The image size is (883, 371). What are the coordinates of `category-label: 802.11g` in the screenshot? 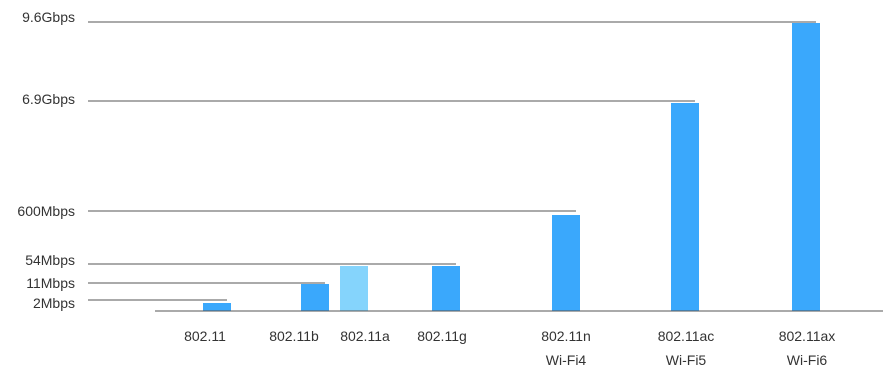 It's located at (442, 336).